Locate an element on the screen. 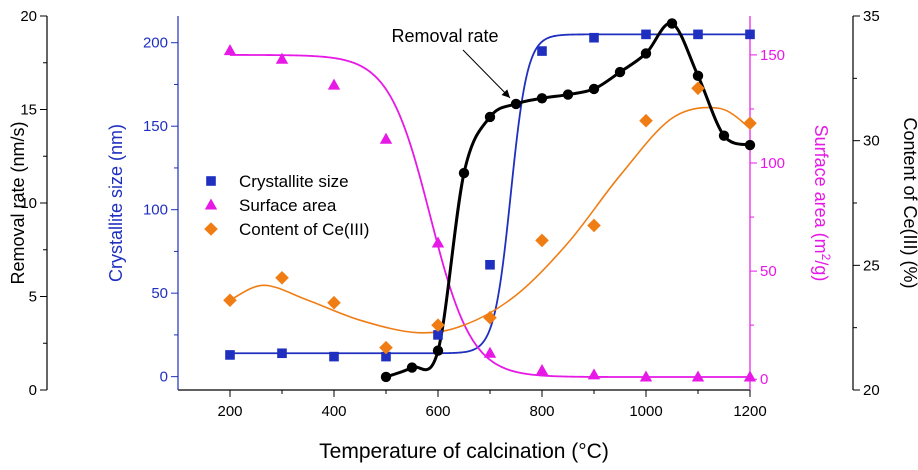 The height and width of the screenshot is (470, 918). y-tick-label-removal: 20 is located at coordinates (28, 16).